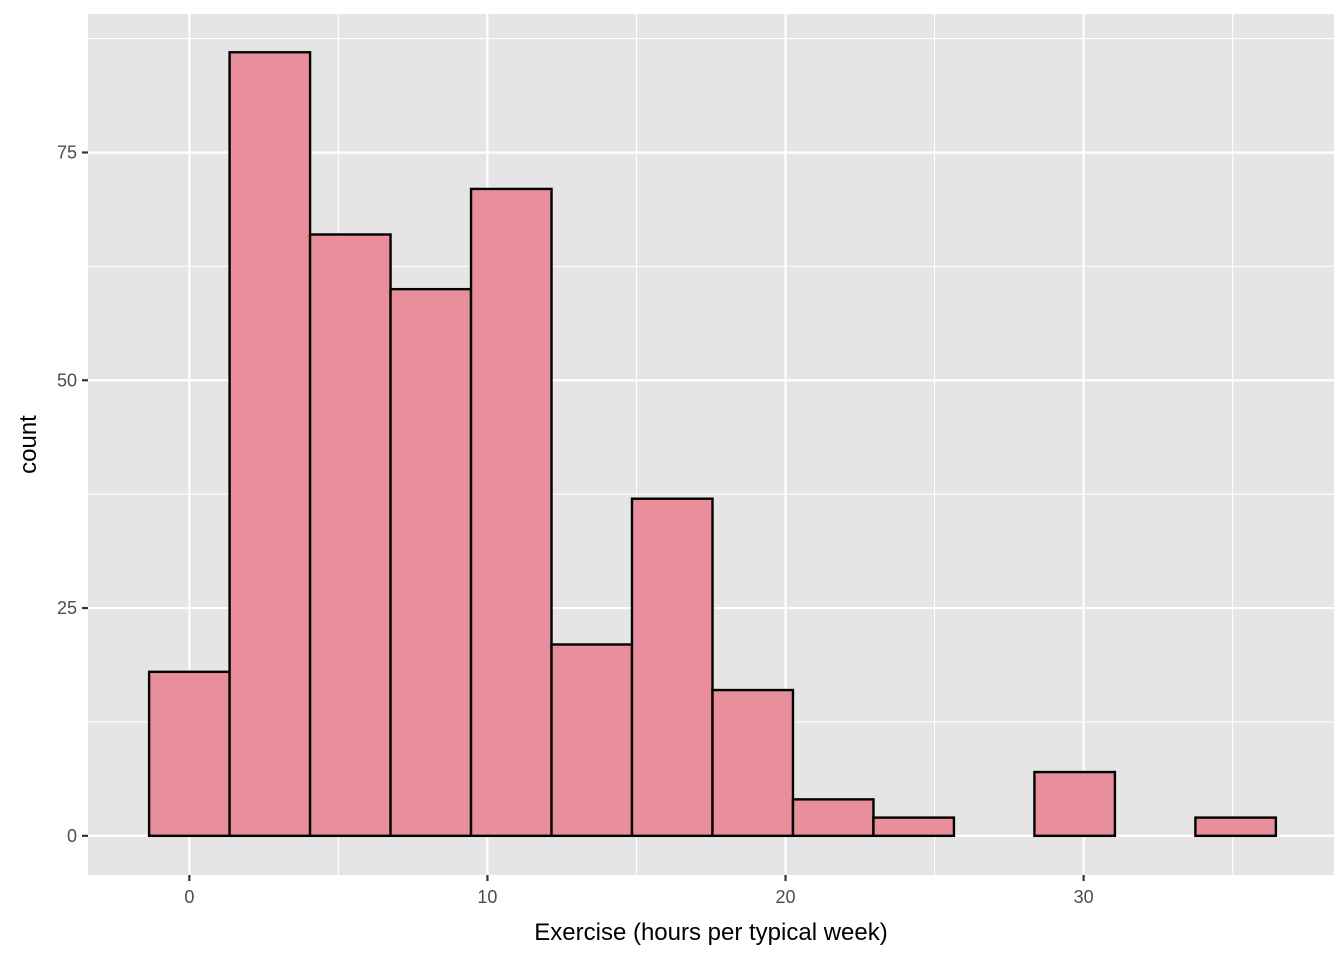  What do you see at coordinates (639, 891) in the screenshot?
I see `x-axis: 0 10 20 30` at bounding box center [639, 891].